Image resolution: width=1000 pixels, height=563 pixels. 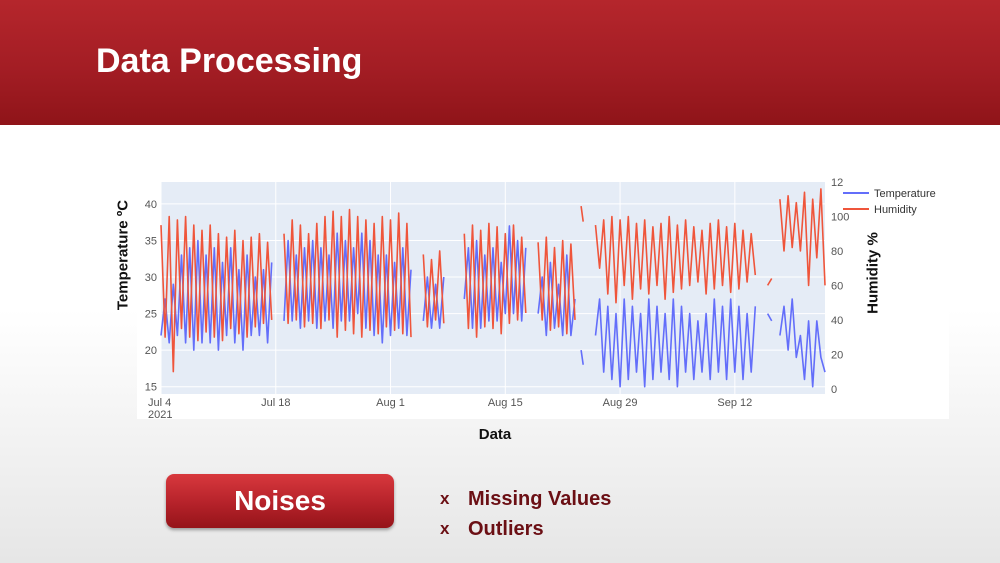 I want to click on y-tick-label: 20, so click(x=151, y=351).